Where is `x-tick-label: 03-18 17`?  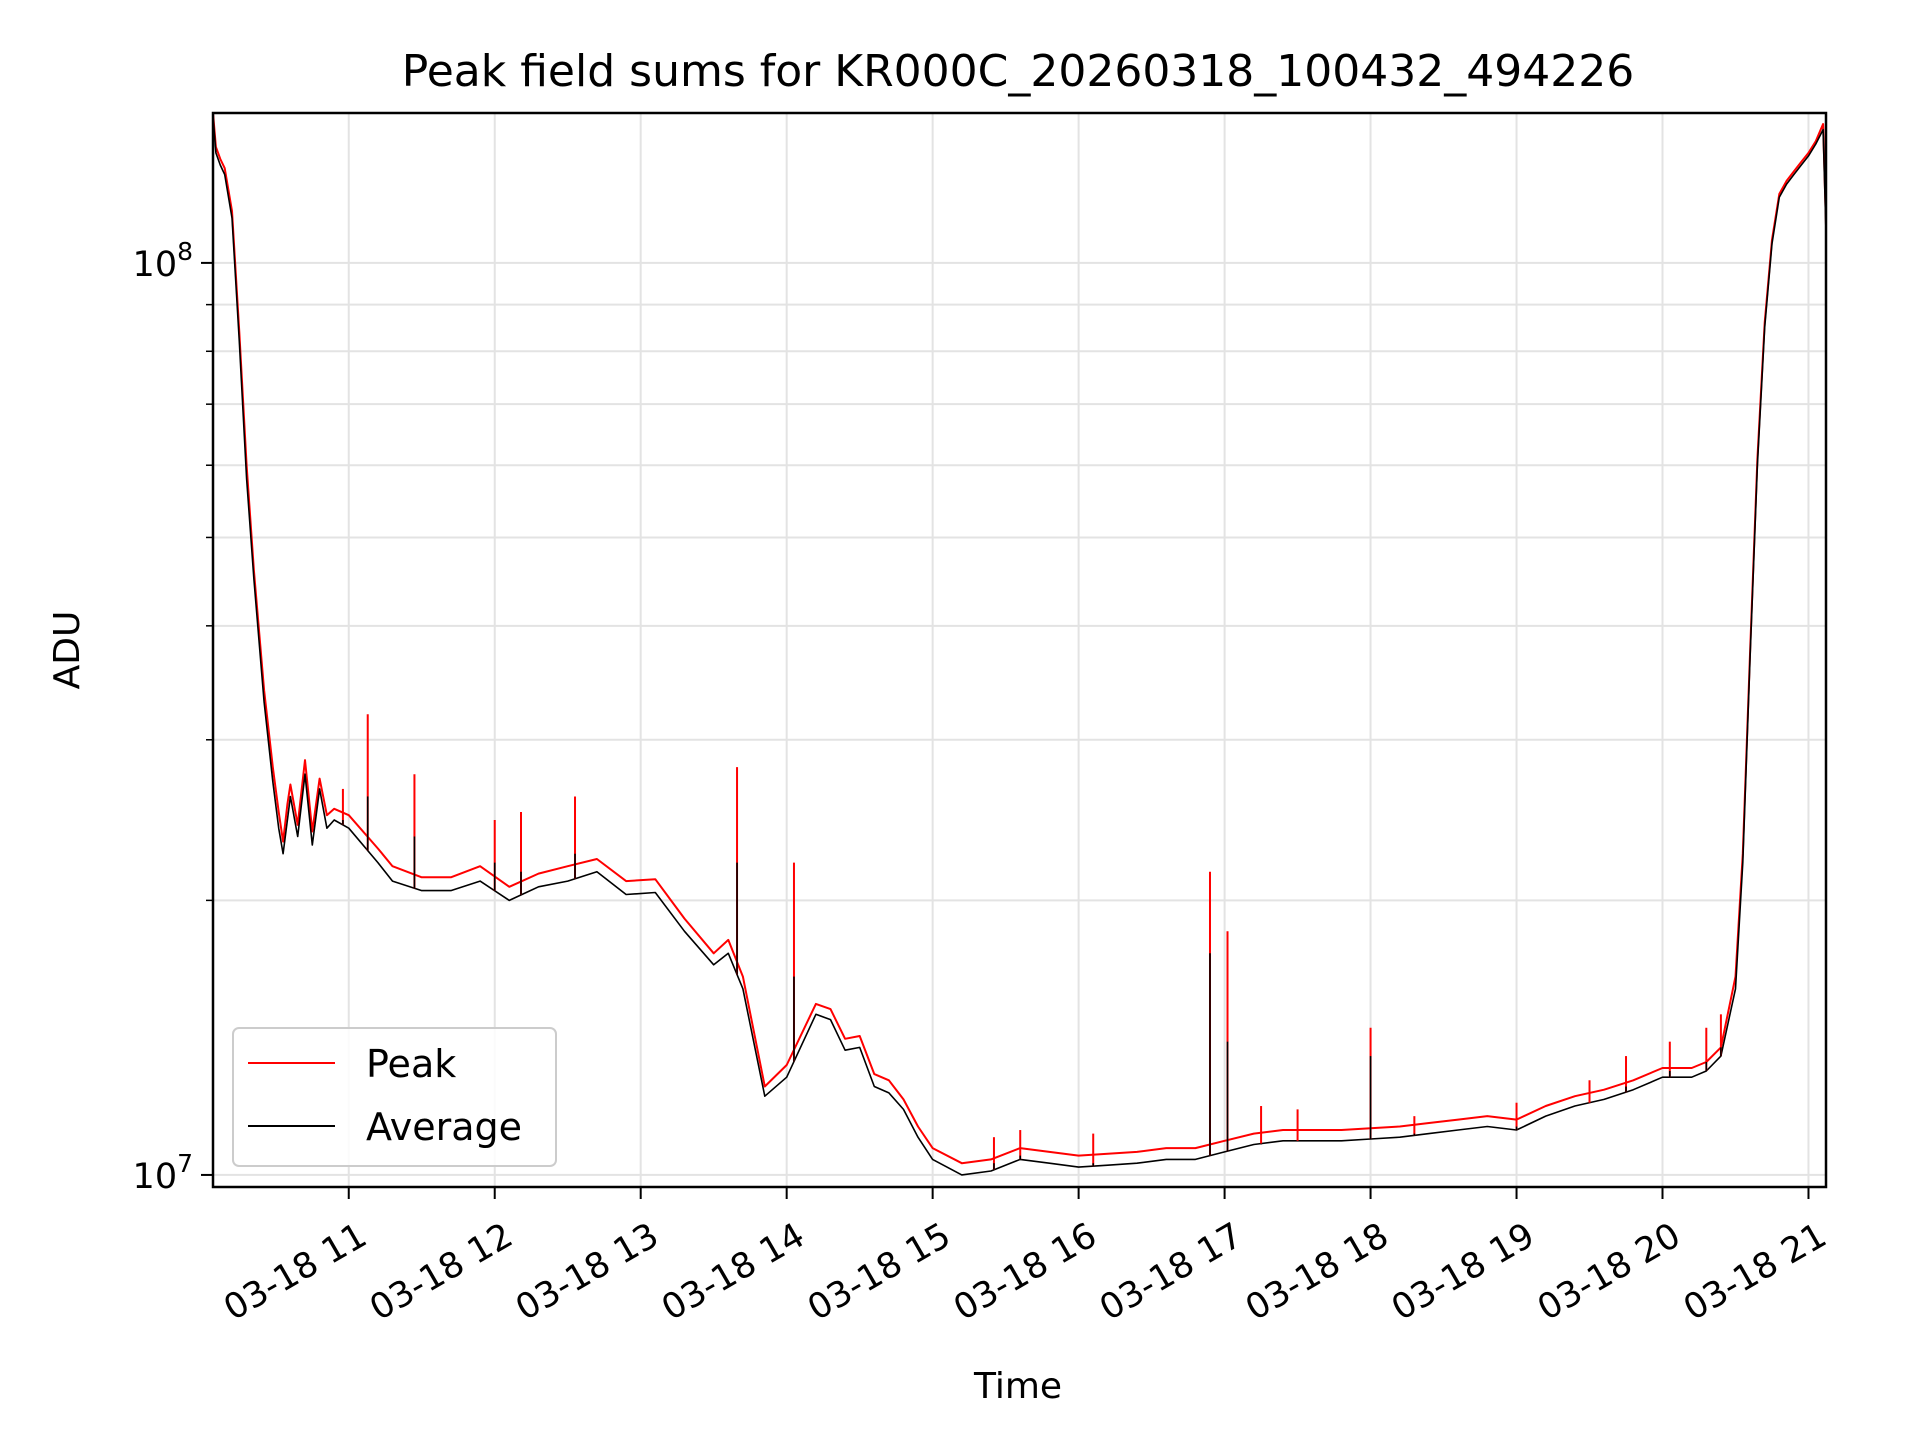 x-tick-label: 03-18 17 is located at coordinates (1171, 1272).